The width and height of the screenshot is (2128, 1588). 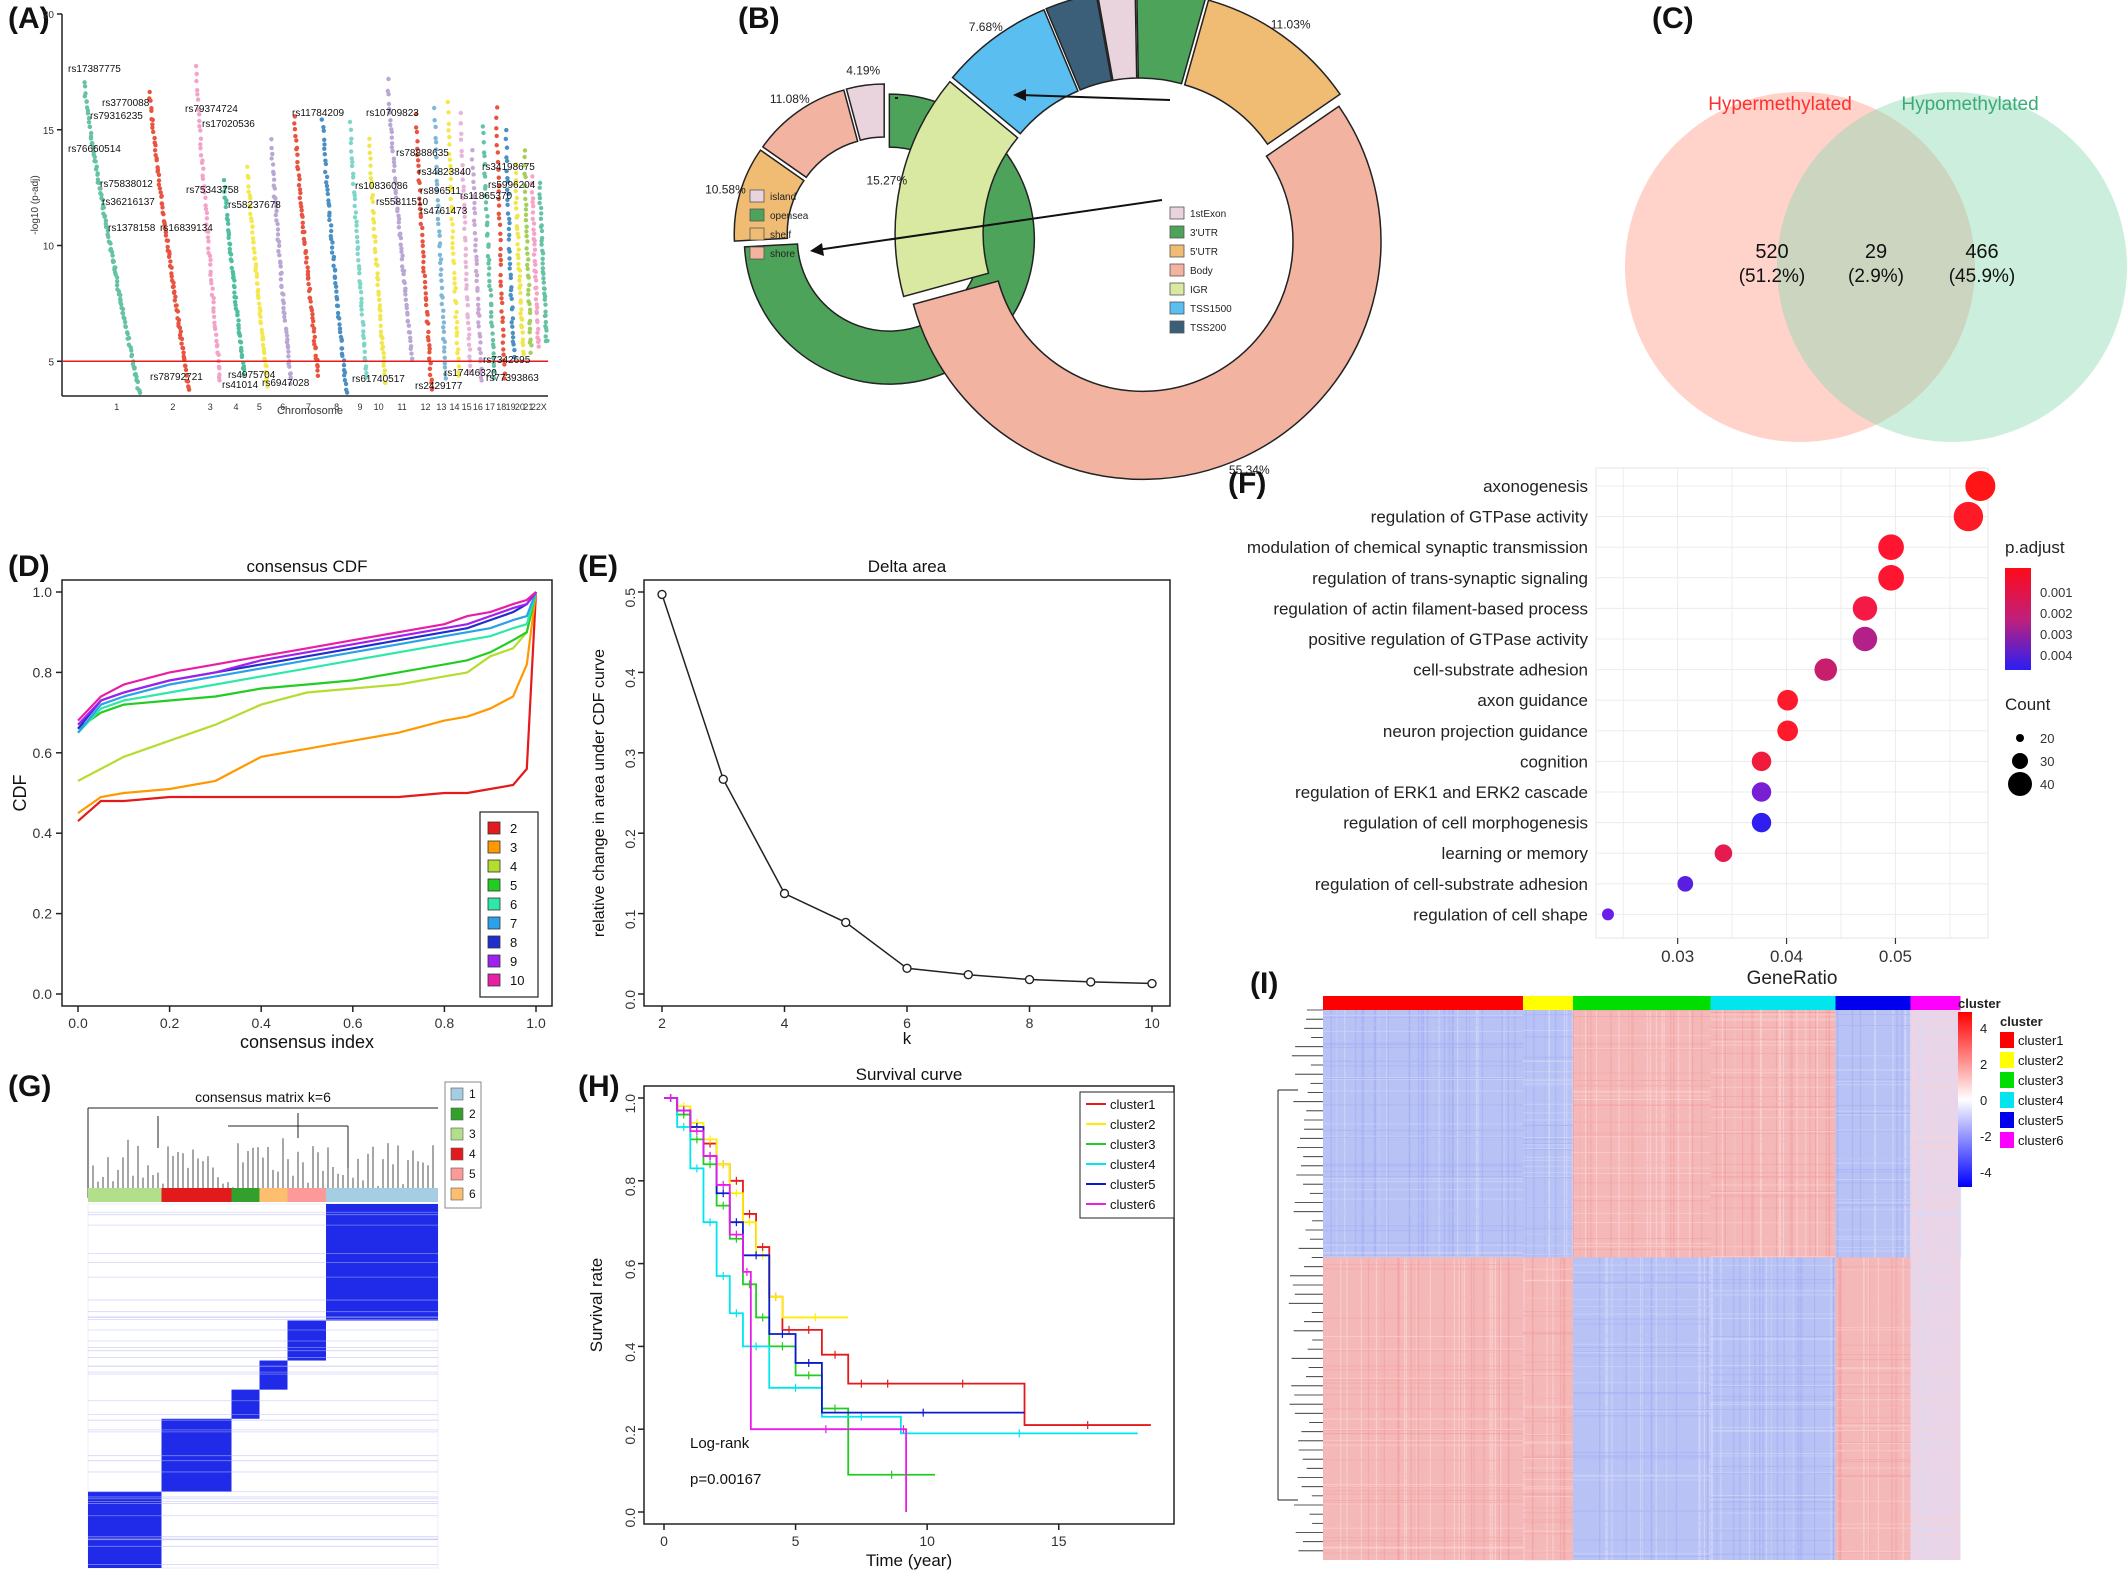 What do you see at coordinates (1780, 104) in the screenshot?
I see `set-label-hyper: Hypermethylated` at bounding box center [1780, 104].